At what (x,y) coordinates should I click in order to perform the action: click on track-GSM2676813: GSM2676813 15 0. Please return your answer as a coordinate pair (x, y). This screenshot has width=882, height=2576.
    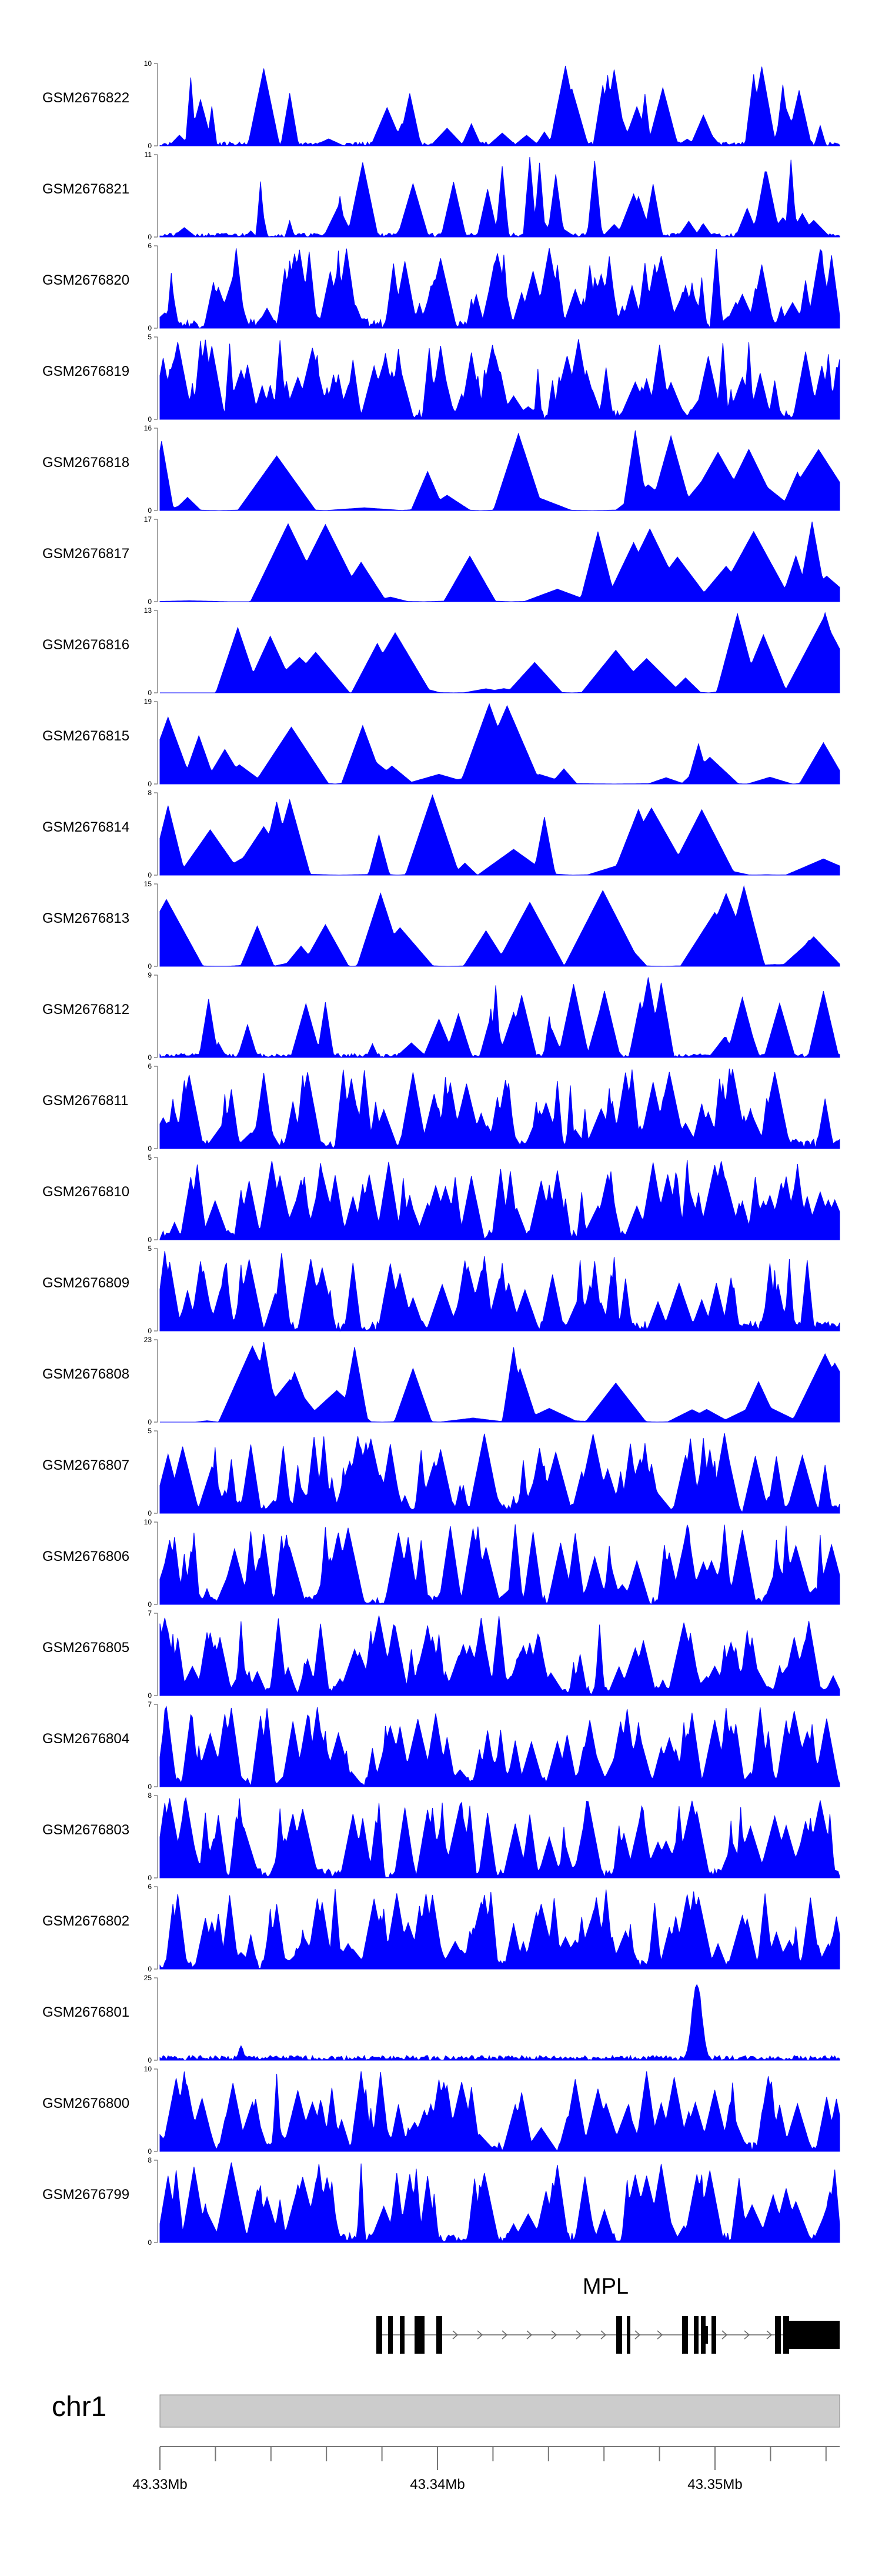
    Looking at the image, I should click on (441, 925).